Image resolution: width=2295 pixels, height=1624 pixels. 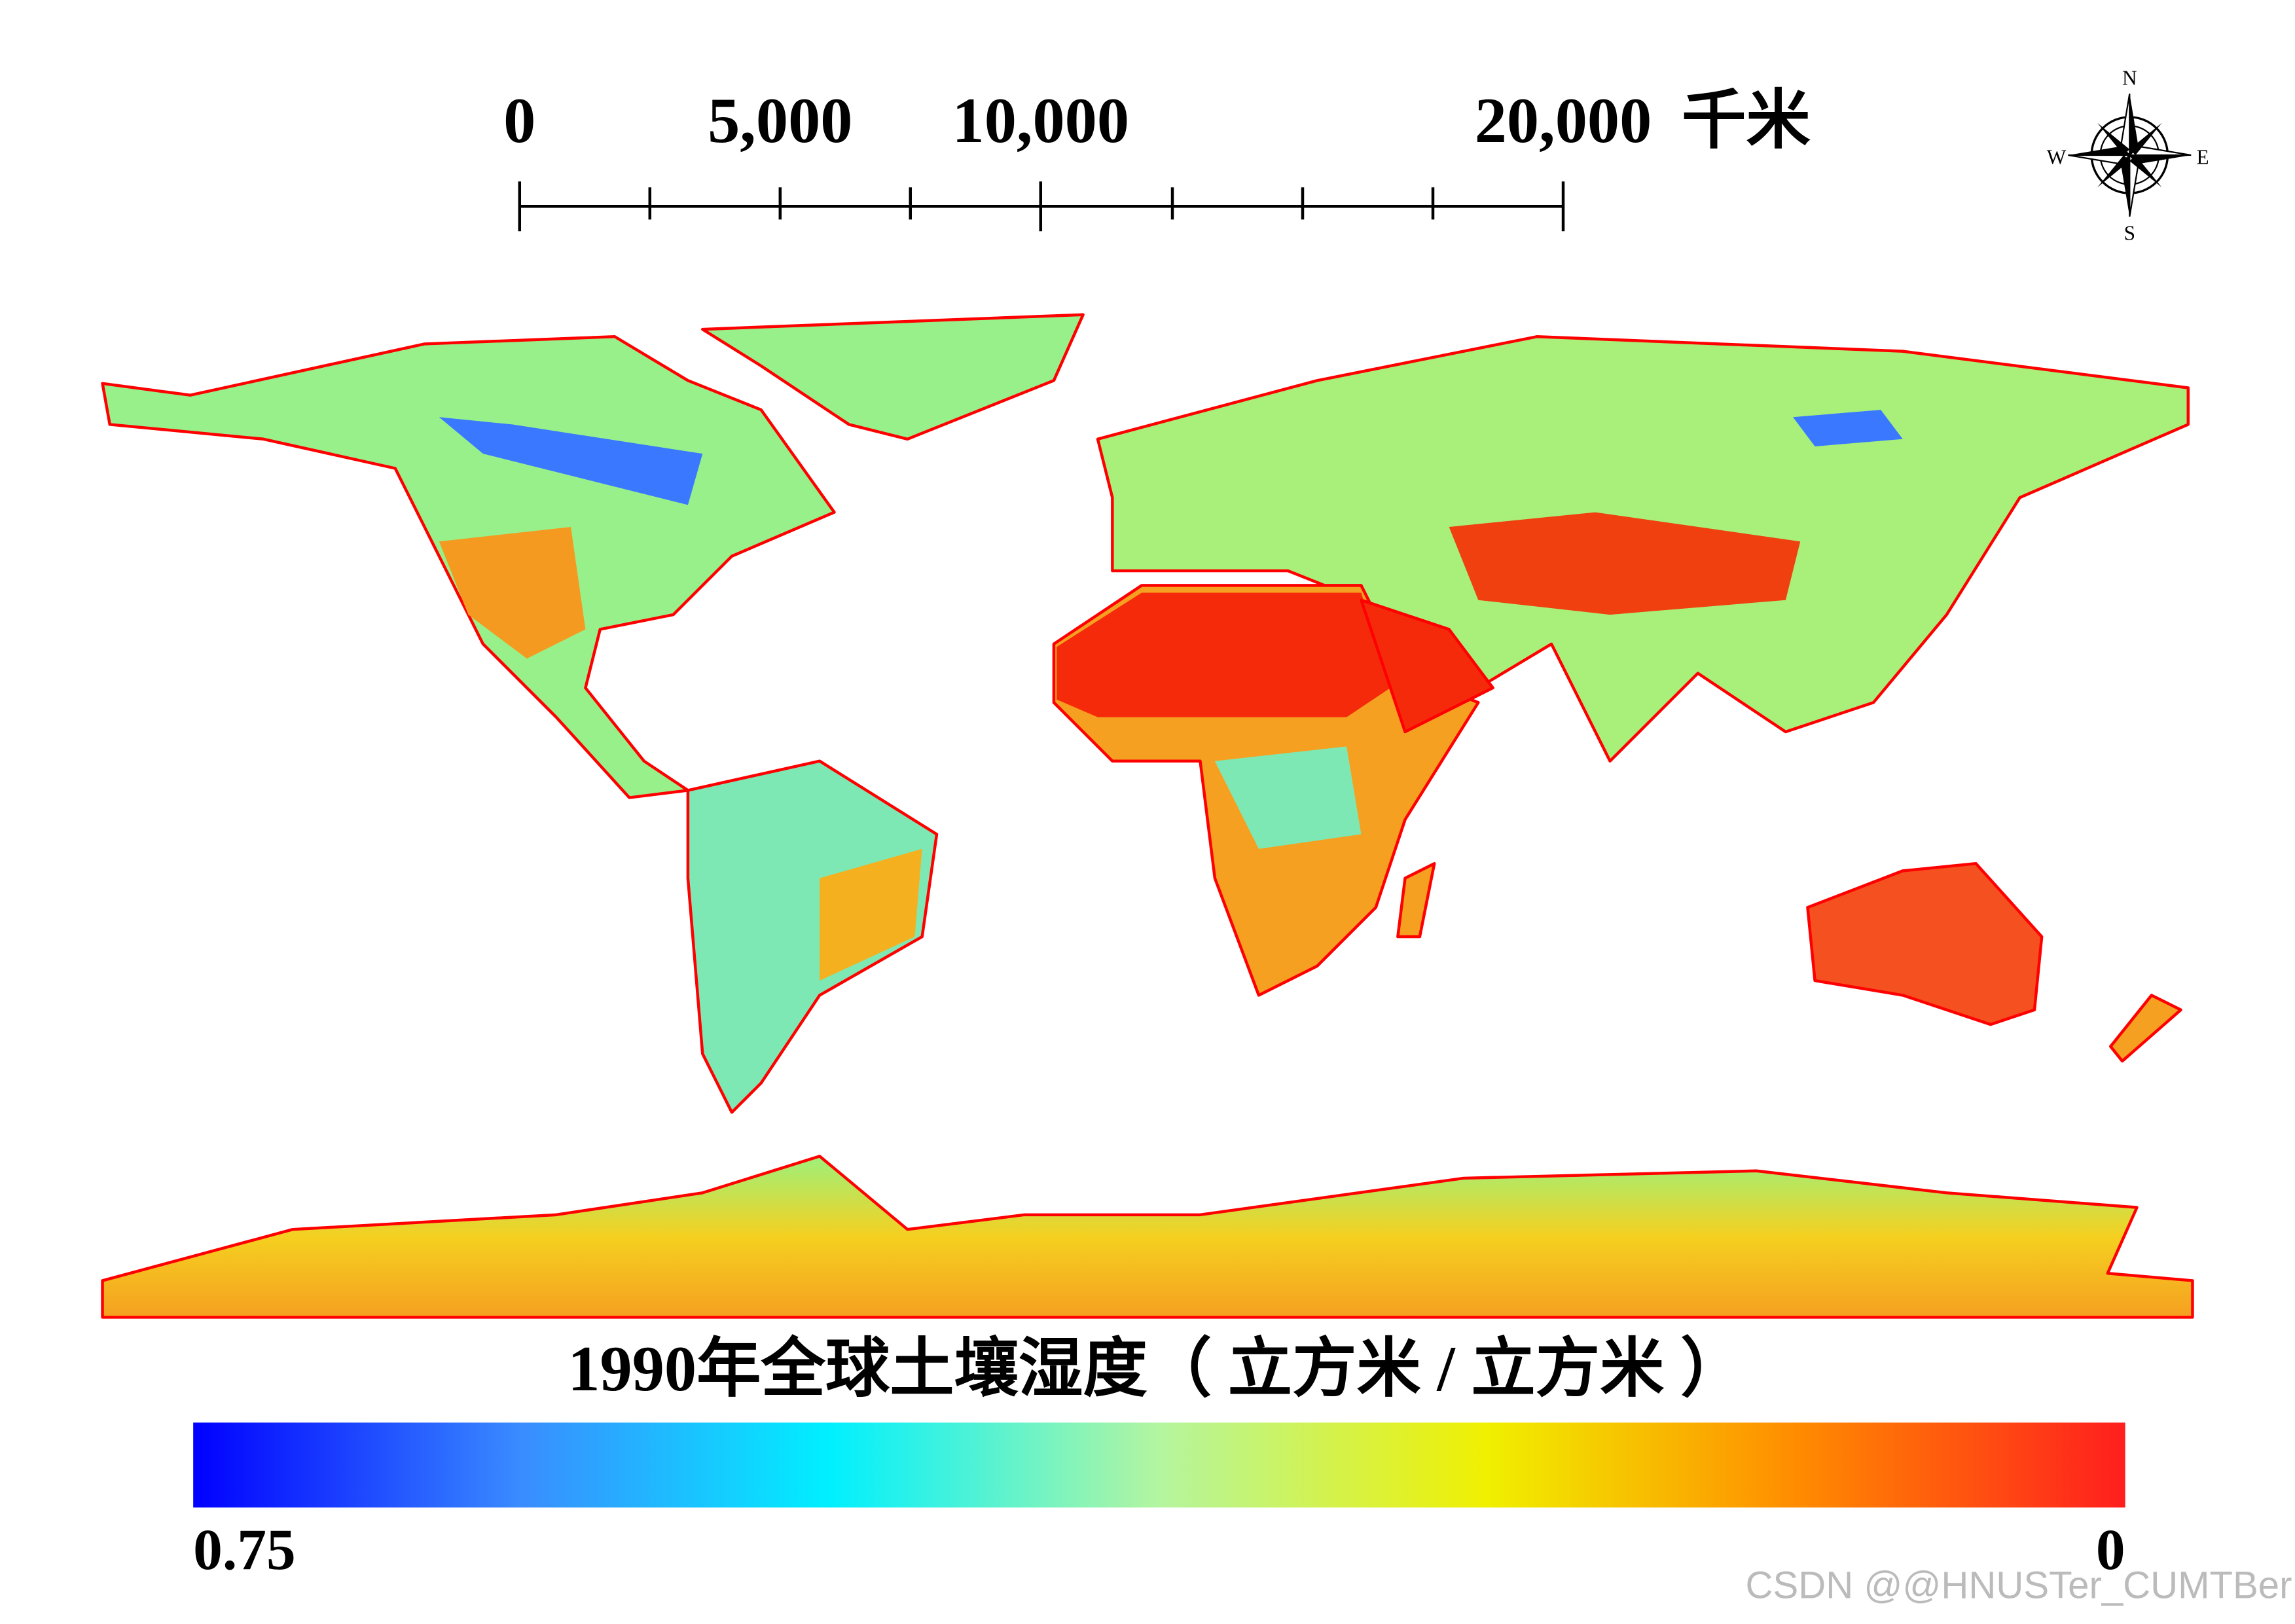 I want to click on scale-label: 0, so click(x=519, y=120).